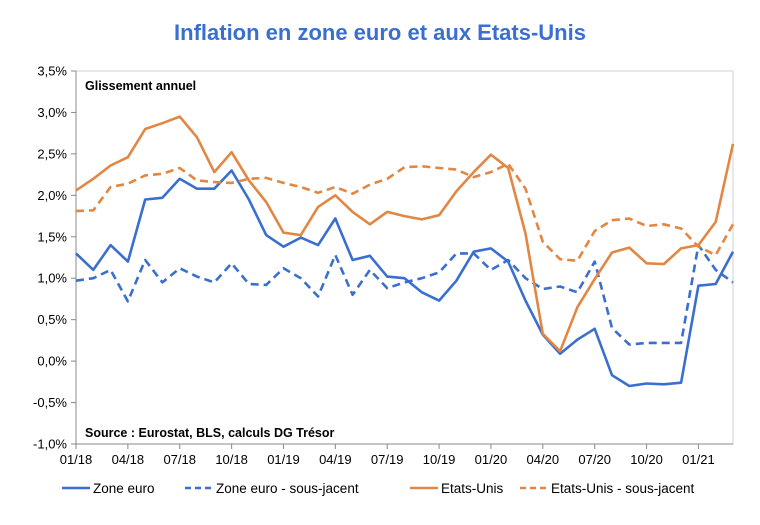 This screenshot has width=760, height=525. I want to click on y-tick-label: 2,5%, so click(52, 153).